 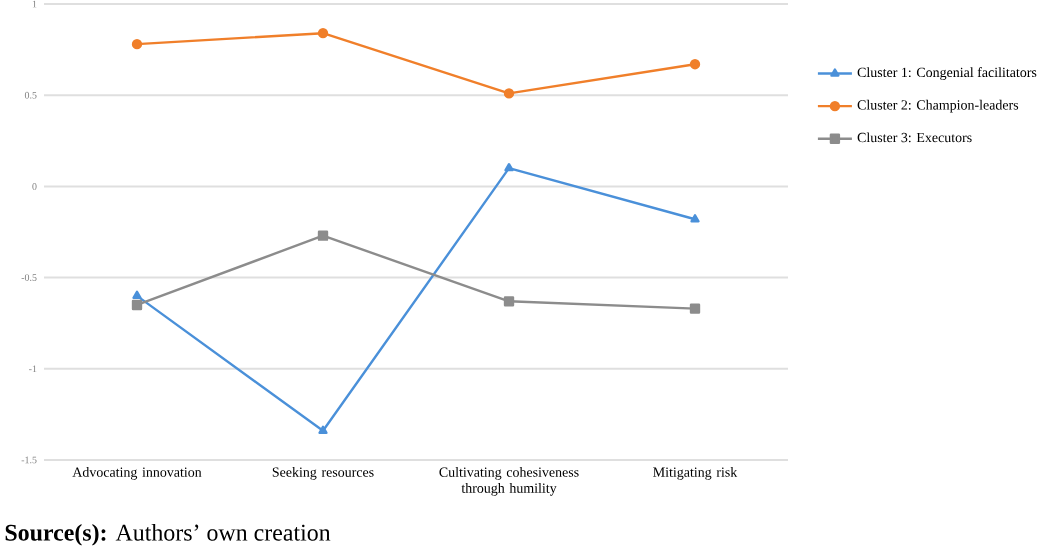 I want to click on text: Source(s): Authors’ own creation, so click(x=168, y=534).